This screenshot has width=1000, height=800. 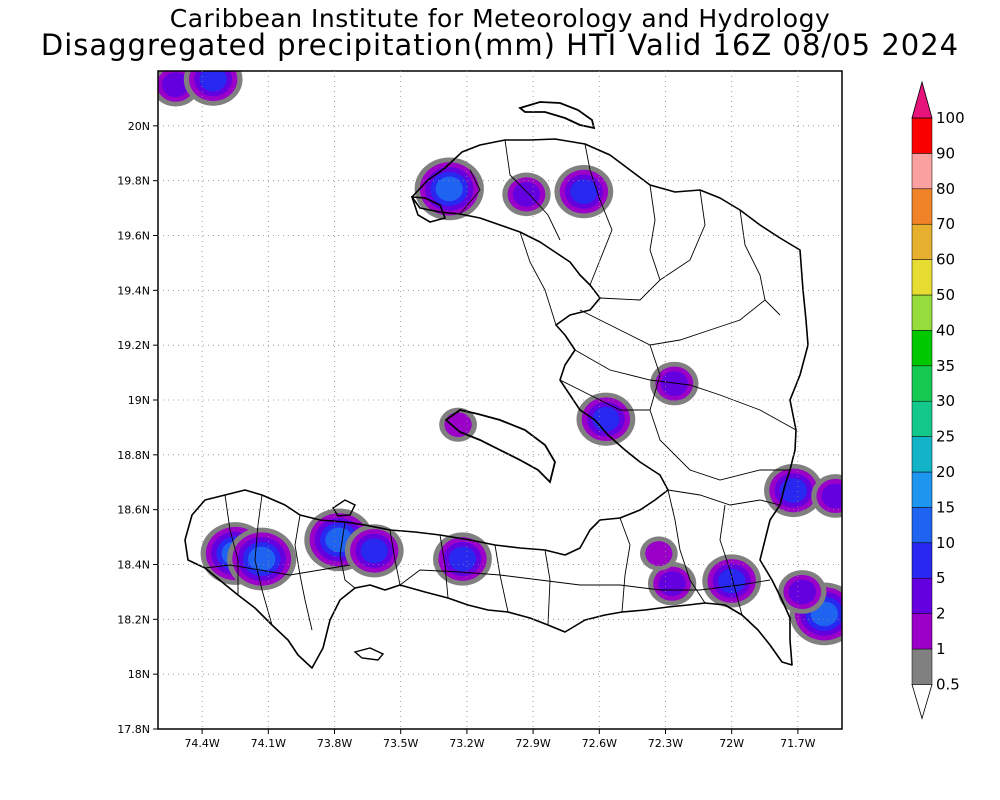 What do you see at coordinates (945, 295) in the screenshot?
I see `legend-label: 50` at bounding box center [945, 295].